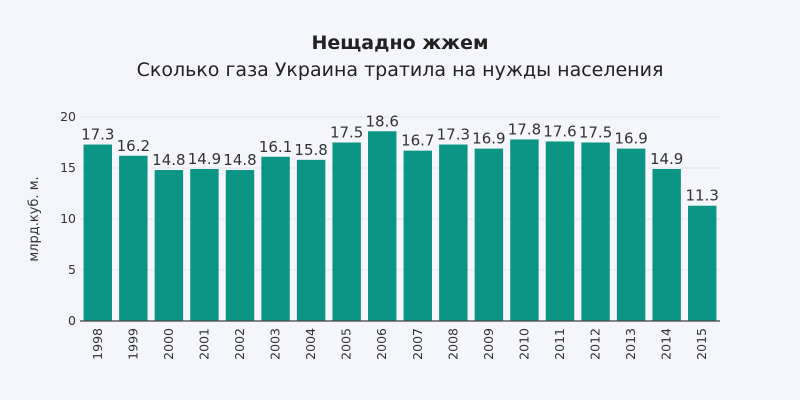 The image size is (800, 400). What do you see at coordinates (523, 344) in the screenshot?
I see `x-tick-label: 2010` at bounding box center [523, 344].